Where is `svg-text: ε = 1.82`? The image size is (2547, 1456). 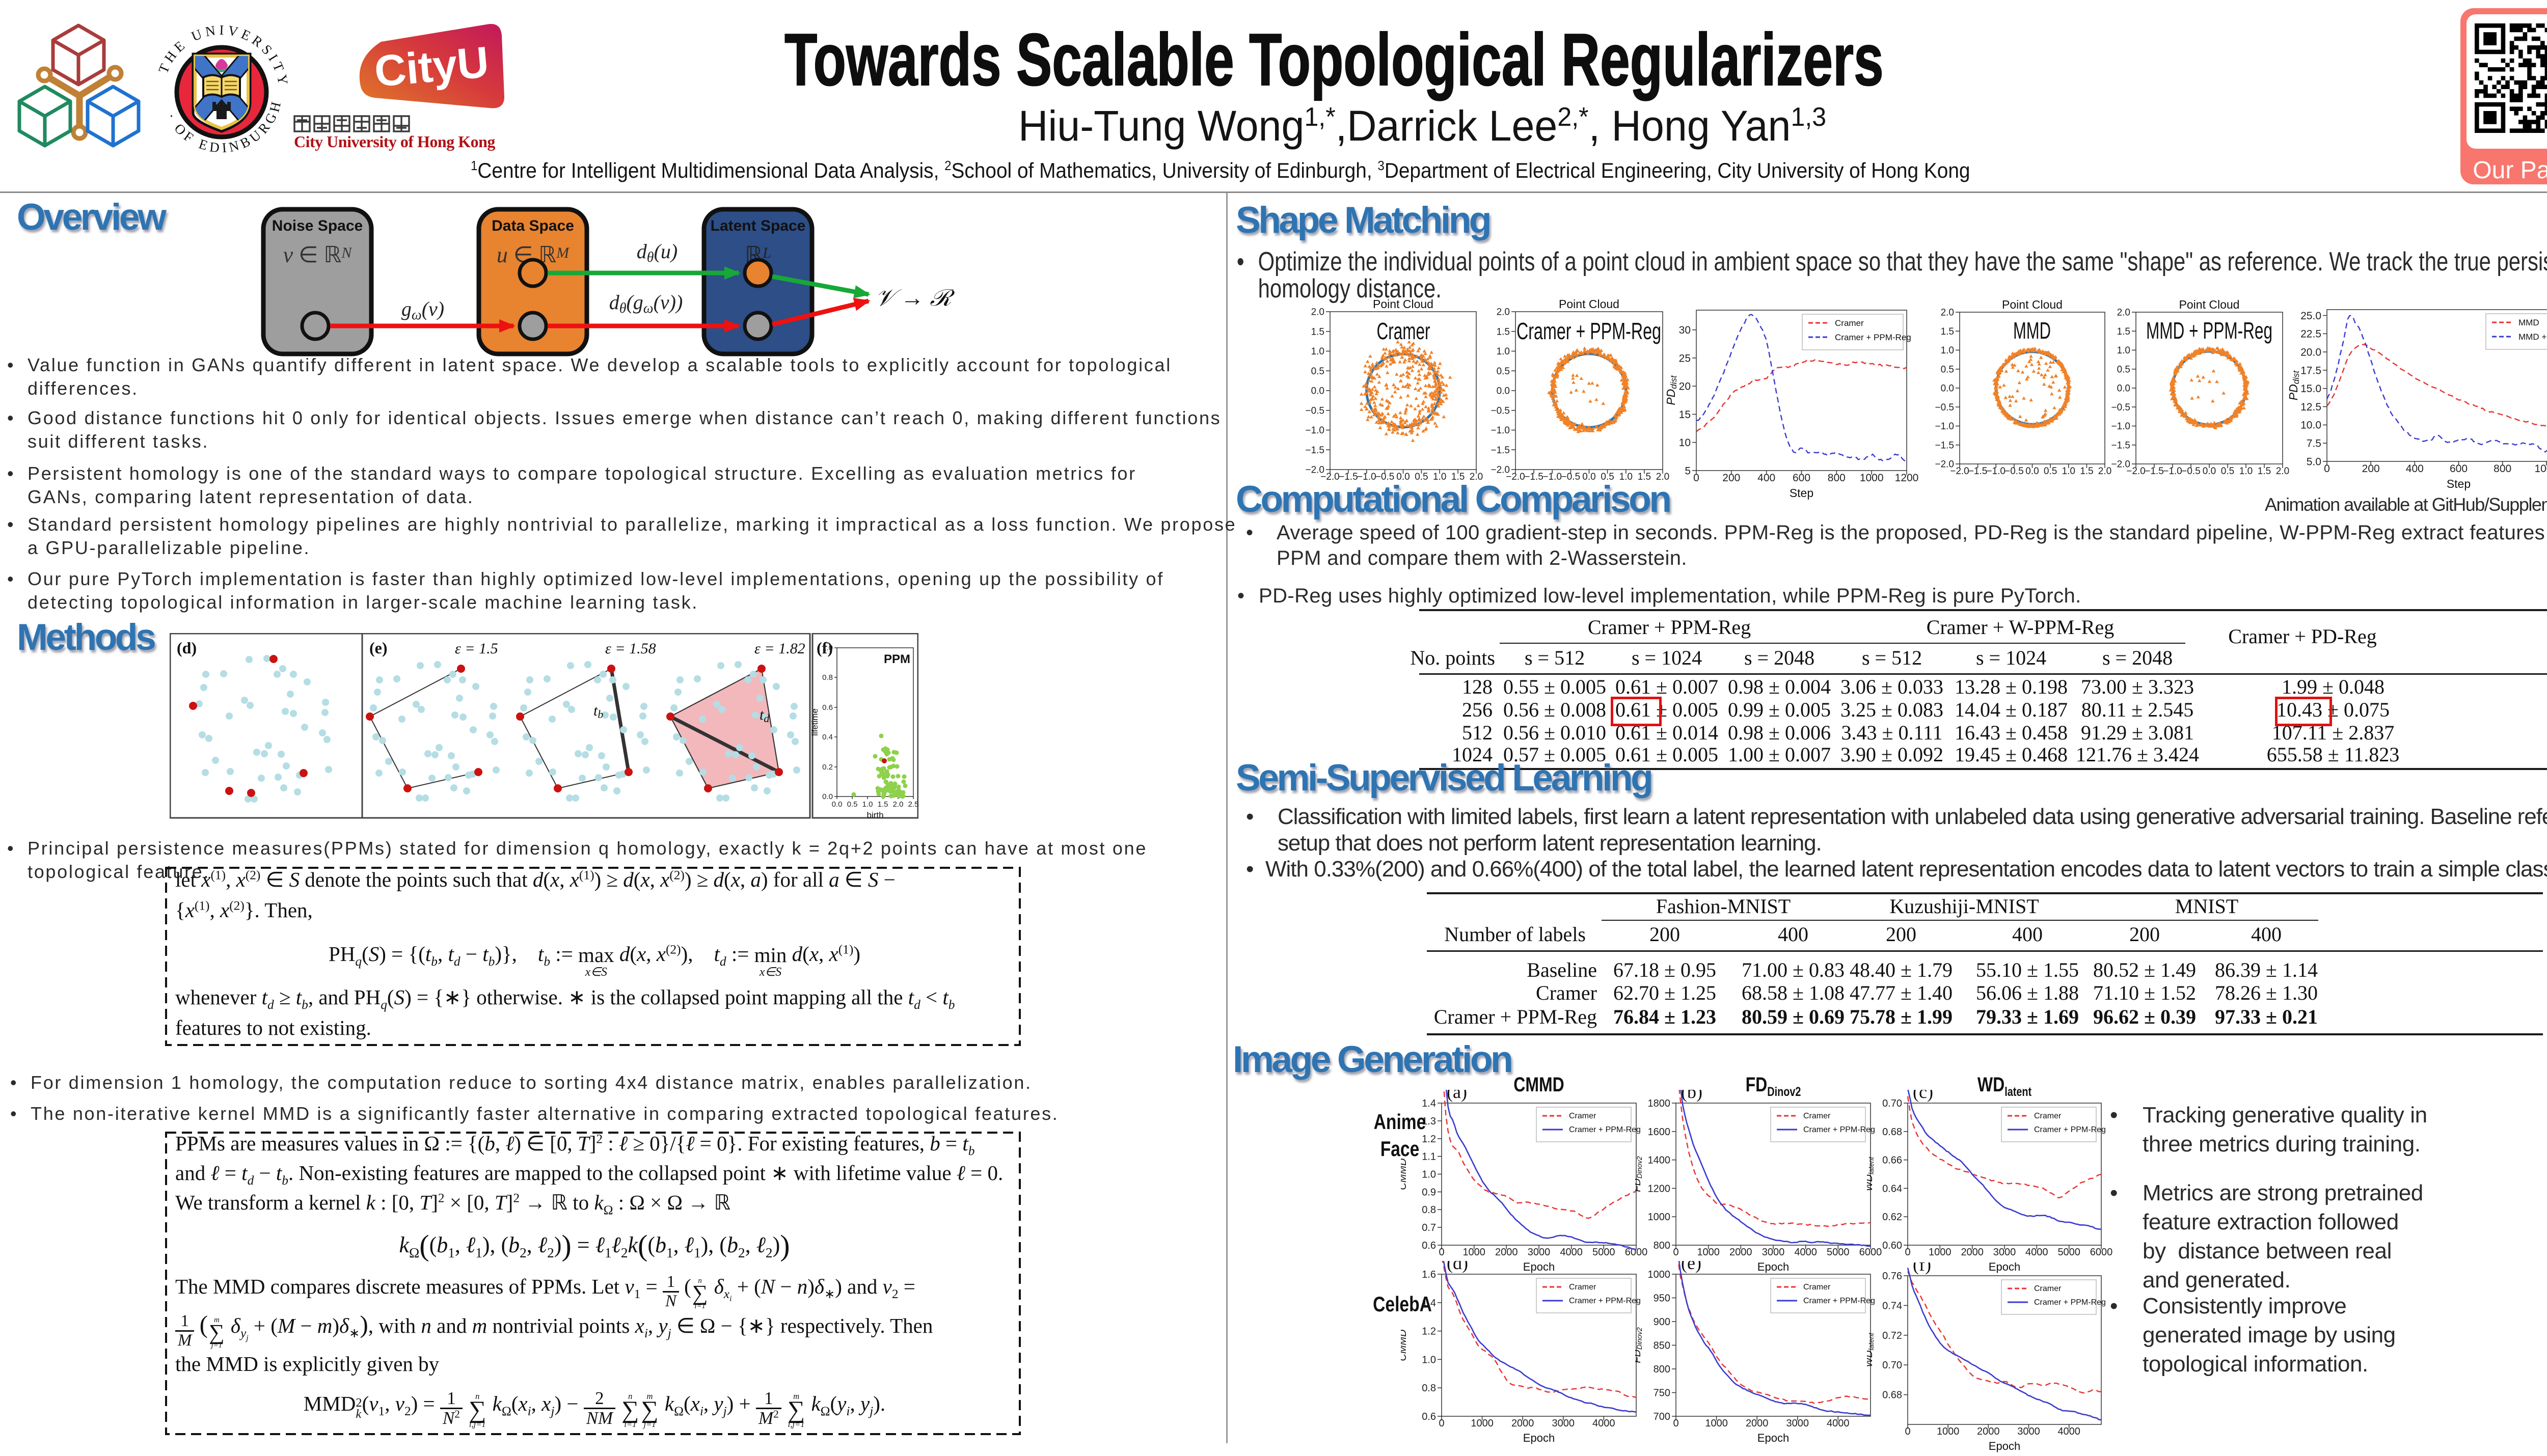
svg-text: ε = 1.82 is located at coordinates (779, 648).